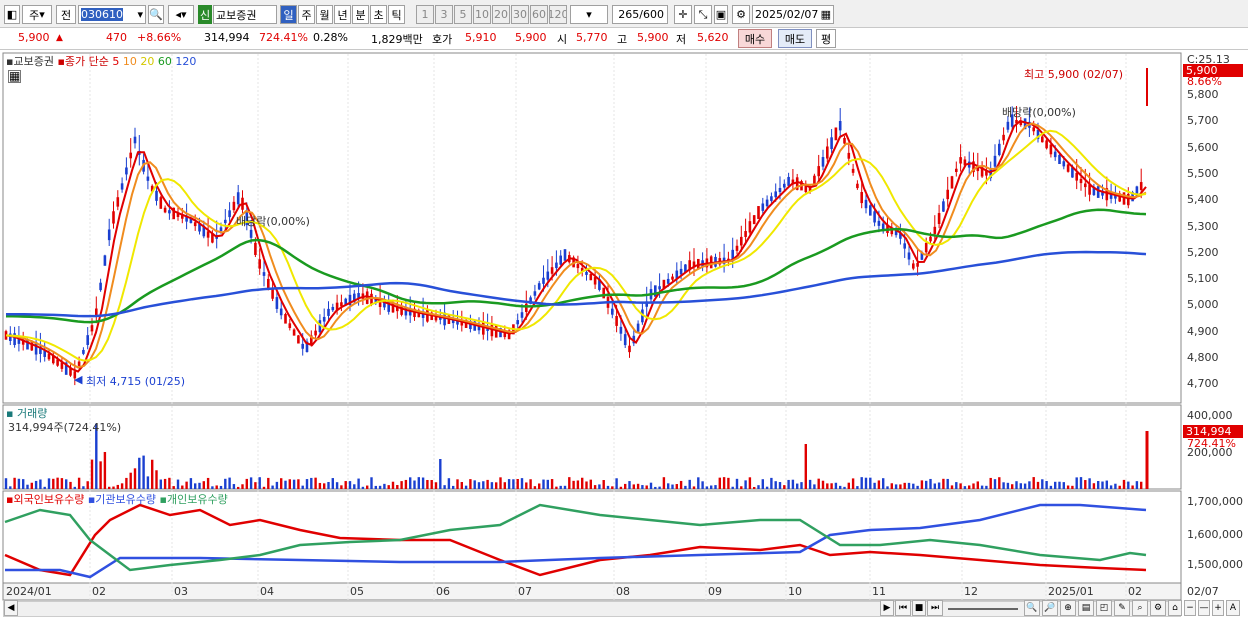  Describe the element at coordinates (425, 14) in the screenshot. I see `interval-tab: 1` at that location.